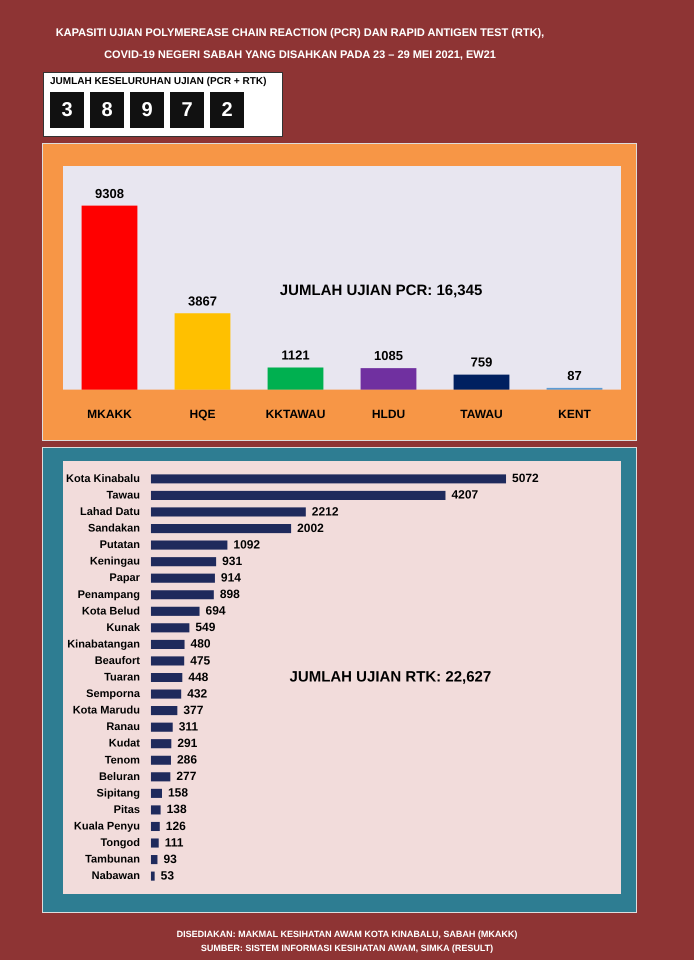  What do you see at coordinates (124, 744) in the screenshot?
I see `y-tick-label: Kudat` at bounding box center [124, 744].